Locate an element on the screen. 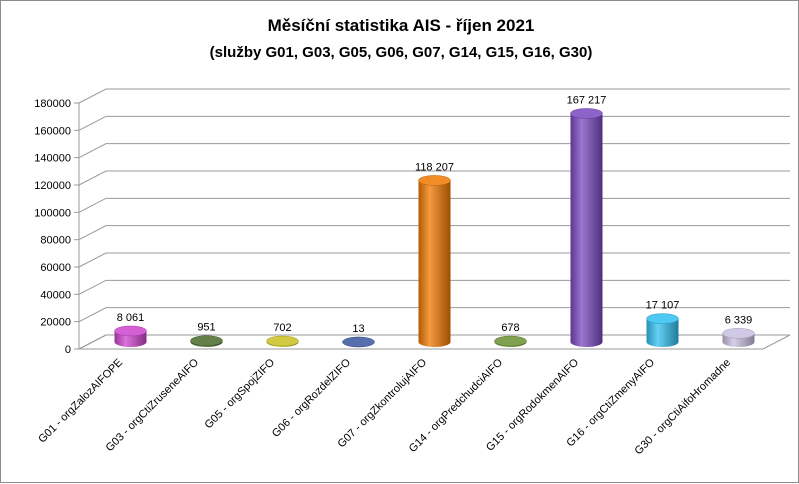  y-tick-label: 100000 is located at coordinates (52, 213).